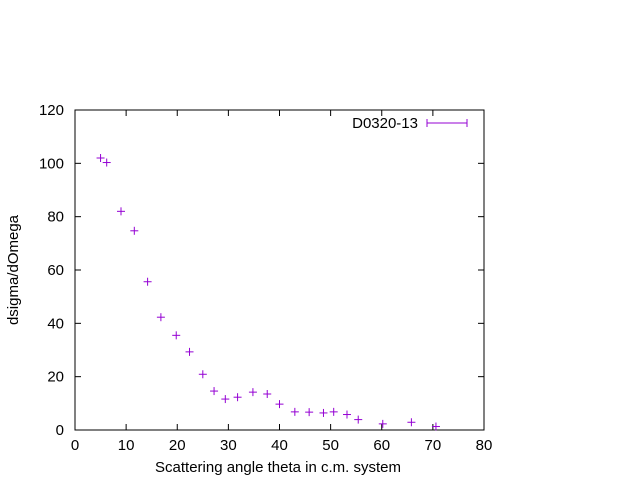 Image resolution: width=640 pixels, height=480 pixels. Describe the element at coordinates (126, 445) in the screenshot. I see `x-tick-label: 10` at that location.